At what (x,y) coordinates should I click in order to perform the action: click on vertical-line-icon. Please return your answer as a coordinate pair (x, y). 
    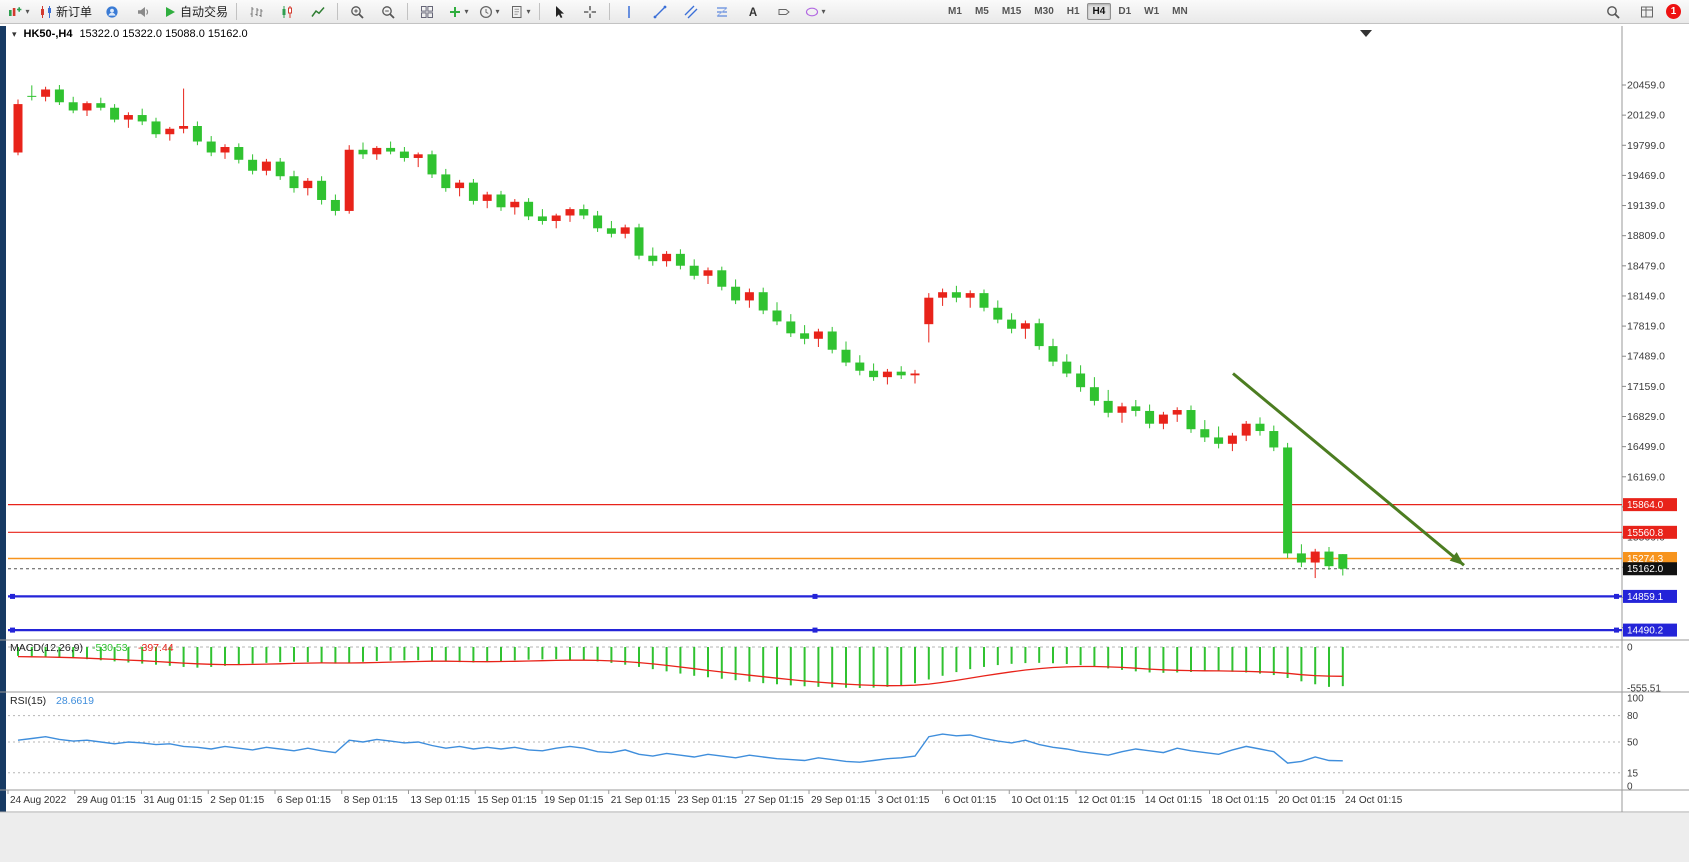
    Looking at the image, I should click on (629, 11).